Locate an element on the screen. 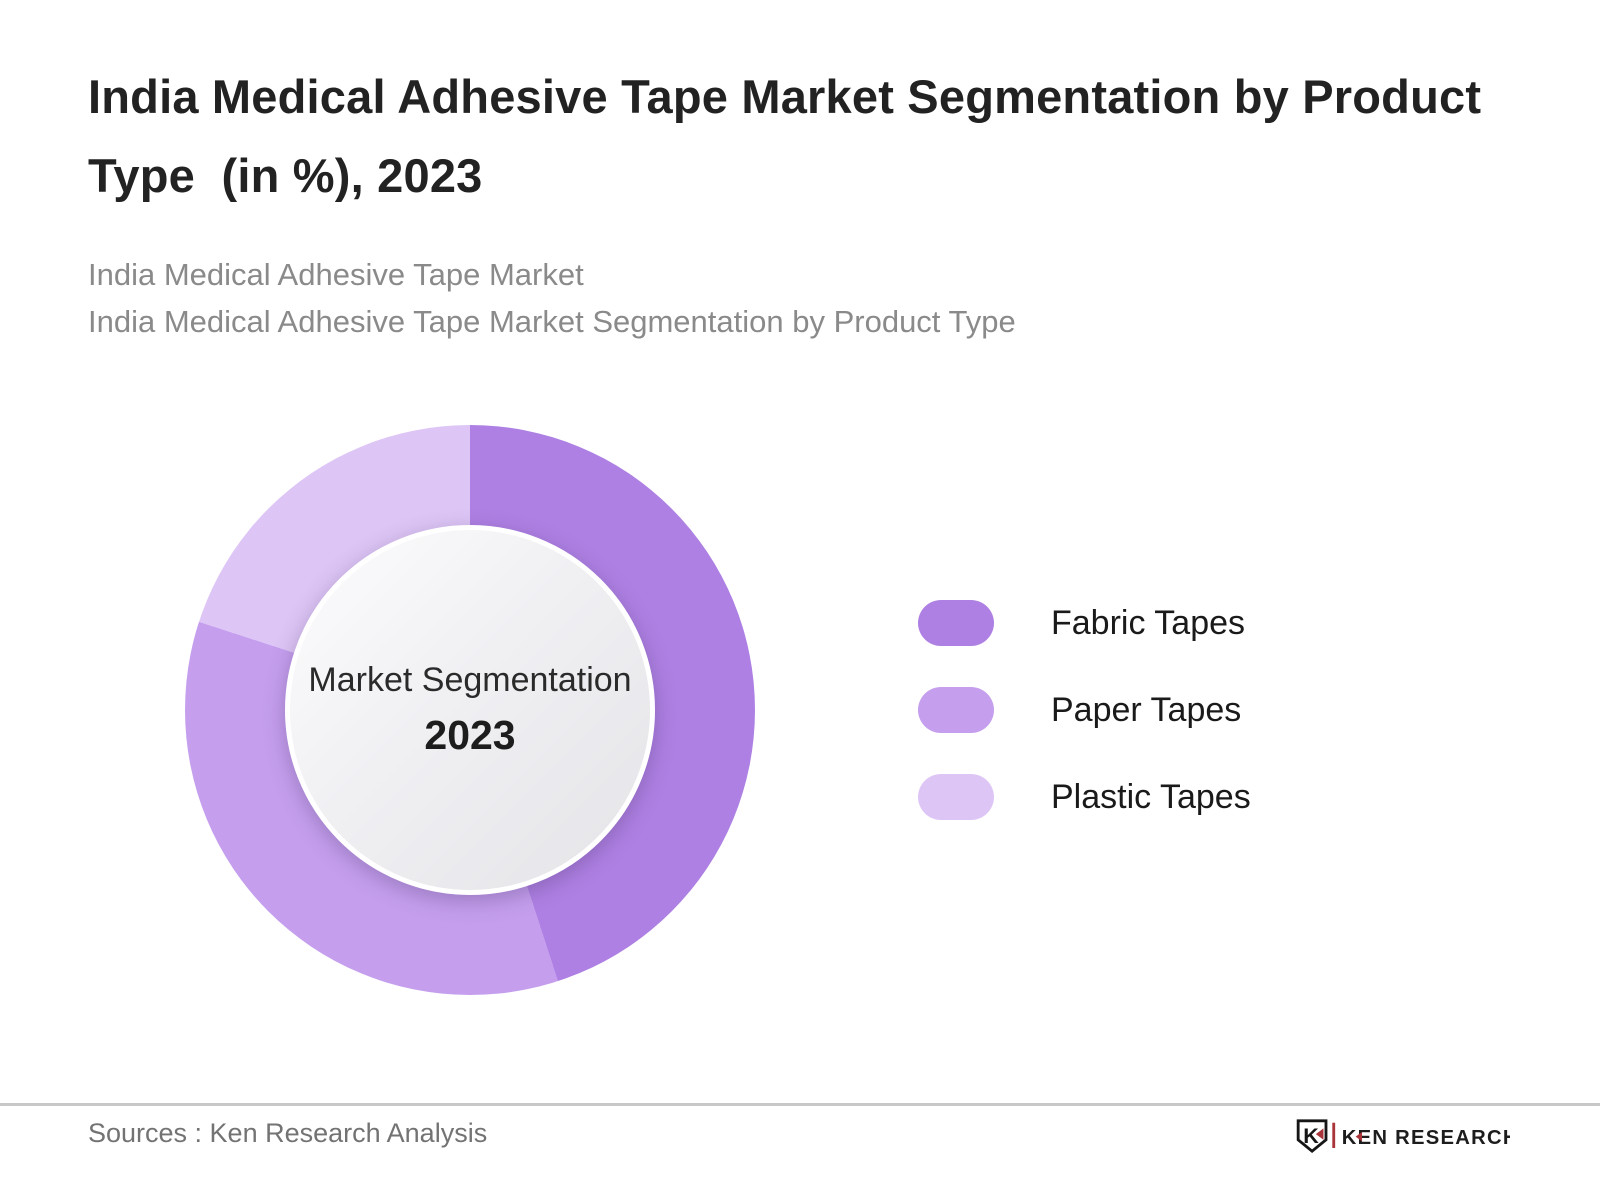  legend-item: Plastic Tapes is located at coordinates (1084, 797).